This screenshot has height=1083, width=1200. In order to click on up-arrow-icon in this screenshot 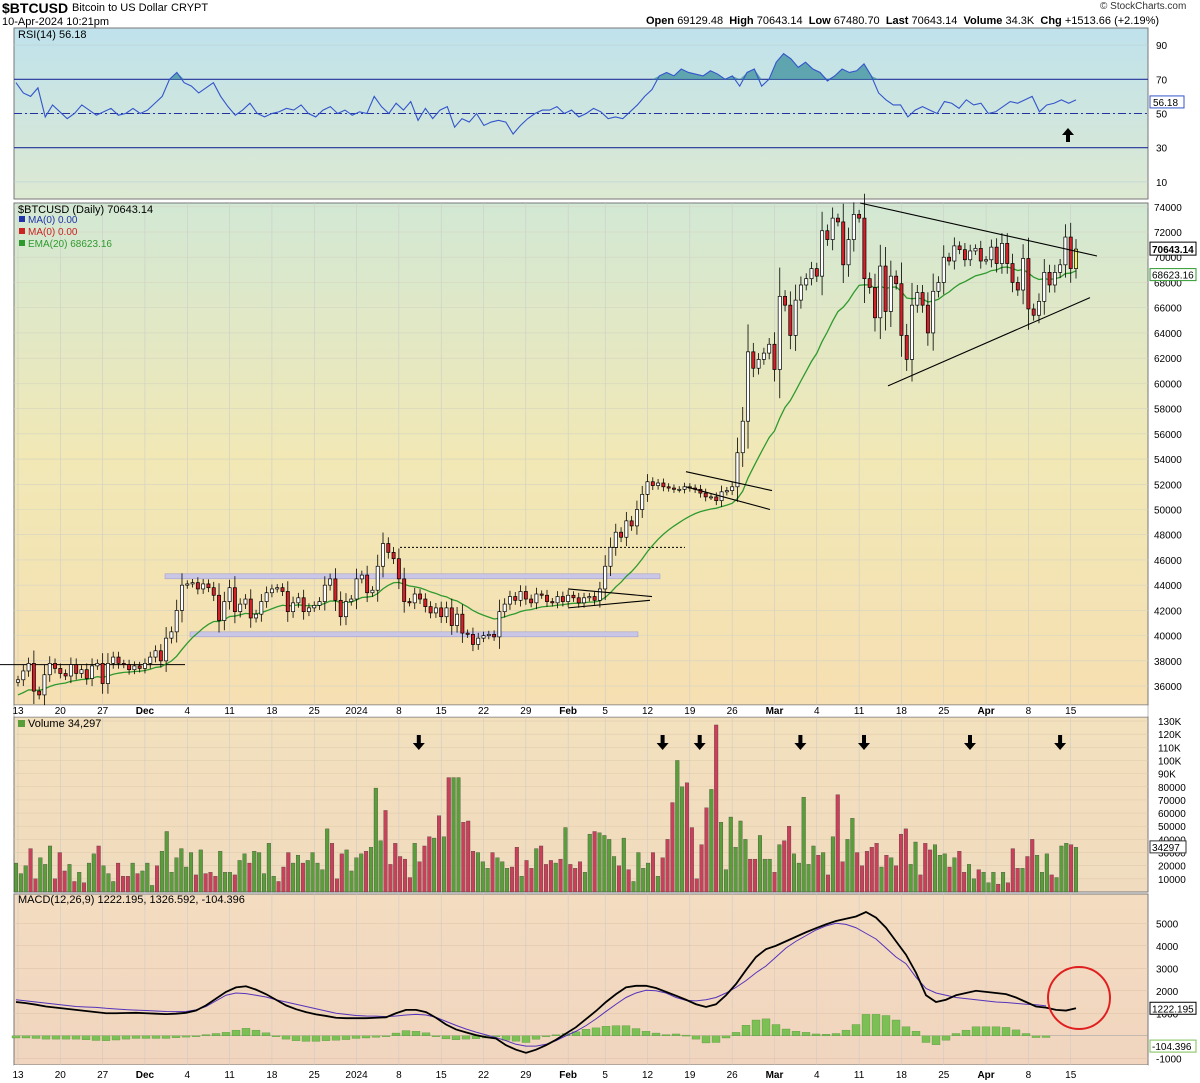, I will do `click(1068, 135)`.